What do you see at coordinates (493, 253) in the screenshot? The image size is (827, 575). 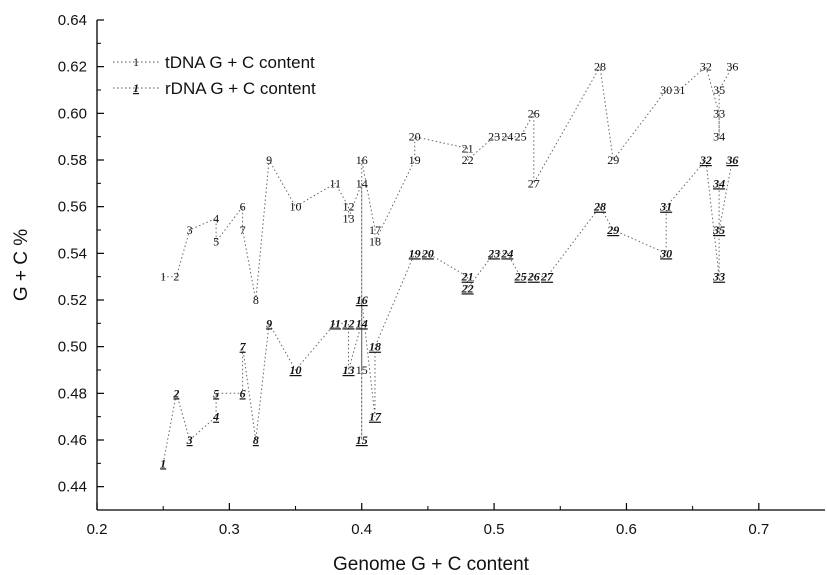 I see `rdna-point-23: 23` at bounding box center [493, 253].